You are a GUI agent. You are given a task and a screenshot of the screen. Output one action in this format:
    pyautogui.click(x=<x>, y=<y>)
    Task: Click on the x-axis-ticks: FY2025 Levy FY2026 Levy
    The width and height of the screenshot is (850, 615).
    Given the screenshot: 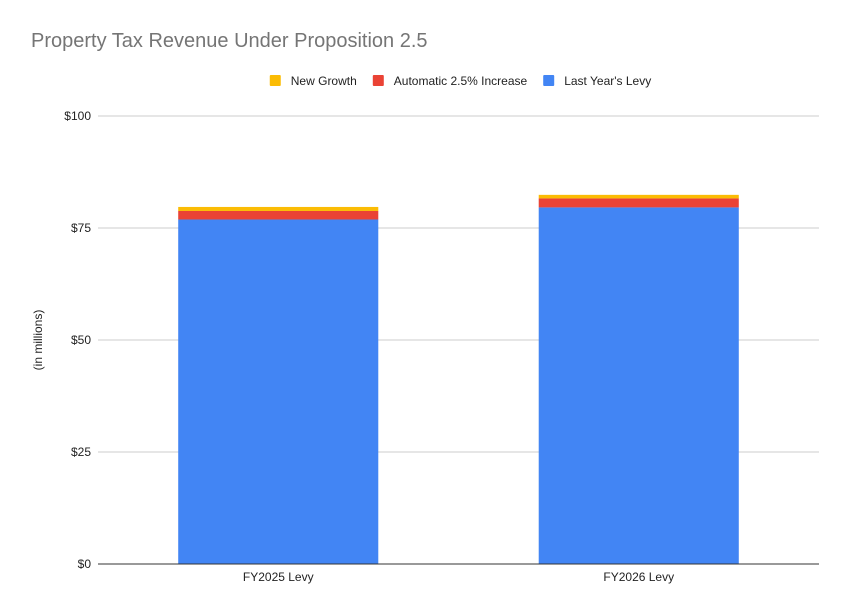 What is the action you would take?
    pyautogui.click(x=458, y=577)
    